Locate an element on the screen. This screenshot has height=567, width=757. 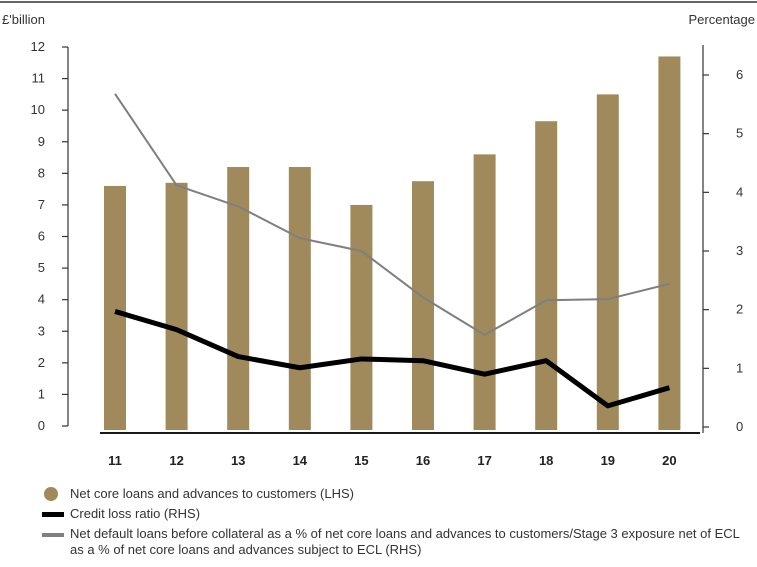
right-tick-label: 6 is located at coordinates (739, 74).